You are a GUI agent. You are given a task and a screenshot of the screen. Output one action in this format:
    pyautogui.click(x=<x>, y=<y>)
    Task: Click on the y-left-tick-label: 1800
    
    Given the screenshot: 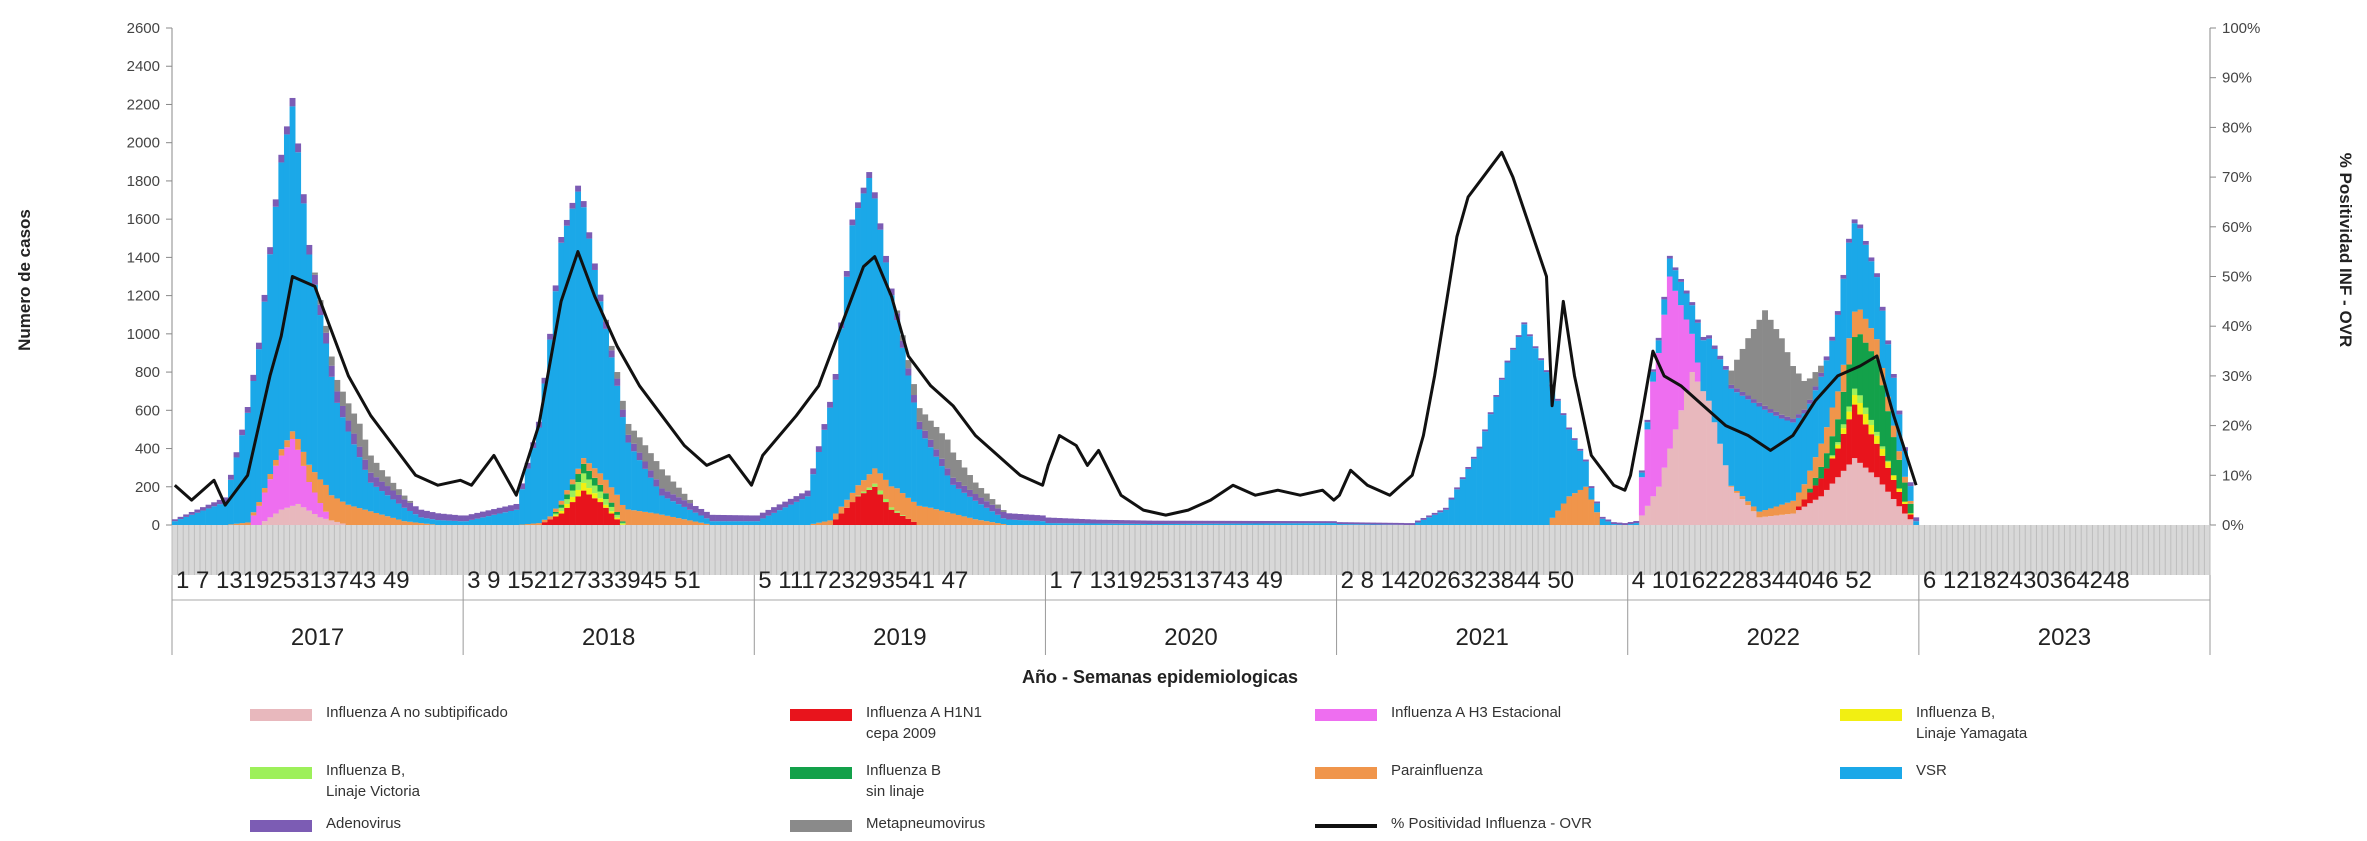 What is the action you would take?
    pyautogui.click(x=143, y=181)
    